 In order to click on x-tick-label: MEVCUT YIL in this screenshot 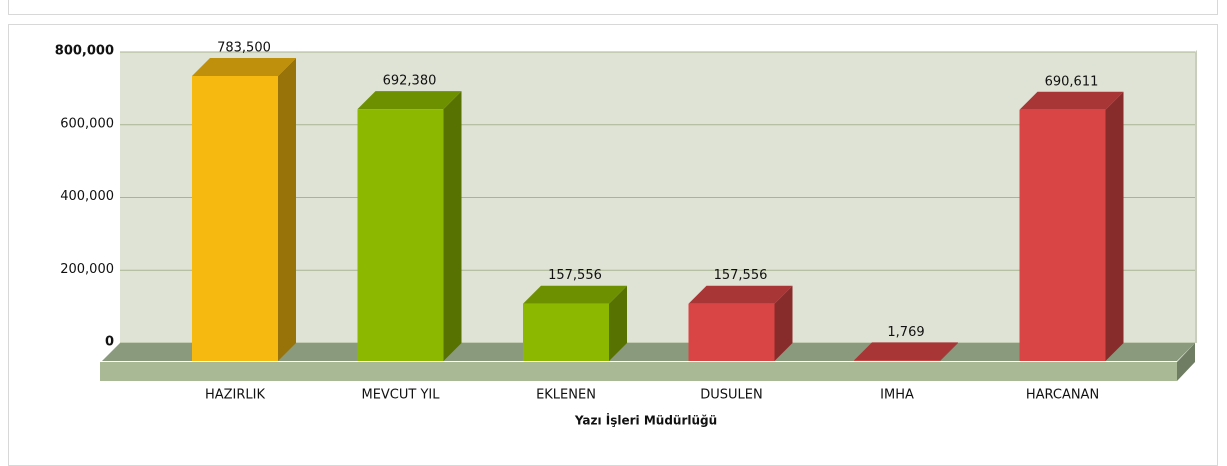, I will do `click(400, 395)`.